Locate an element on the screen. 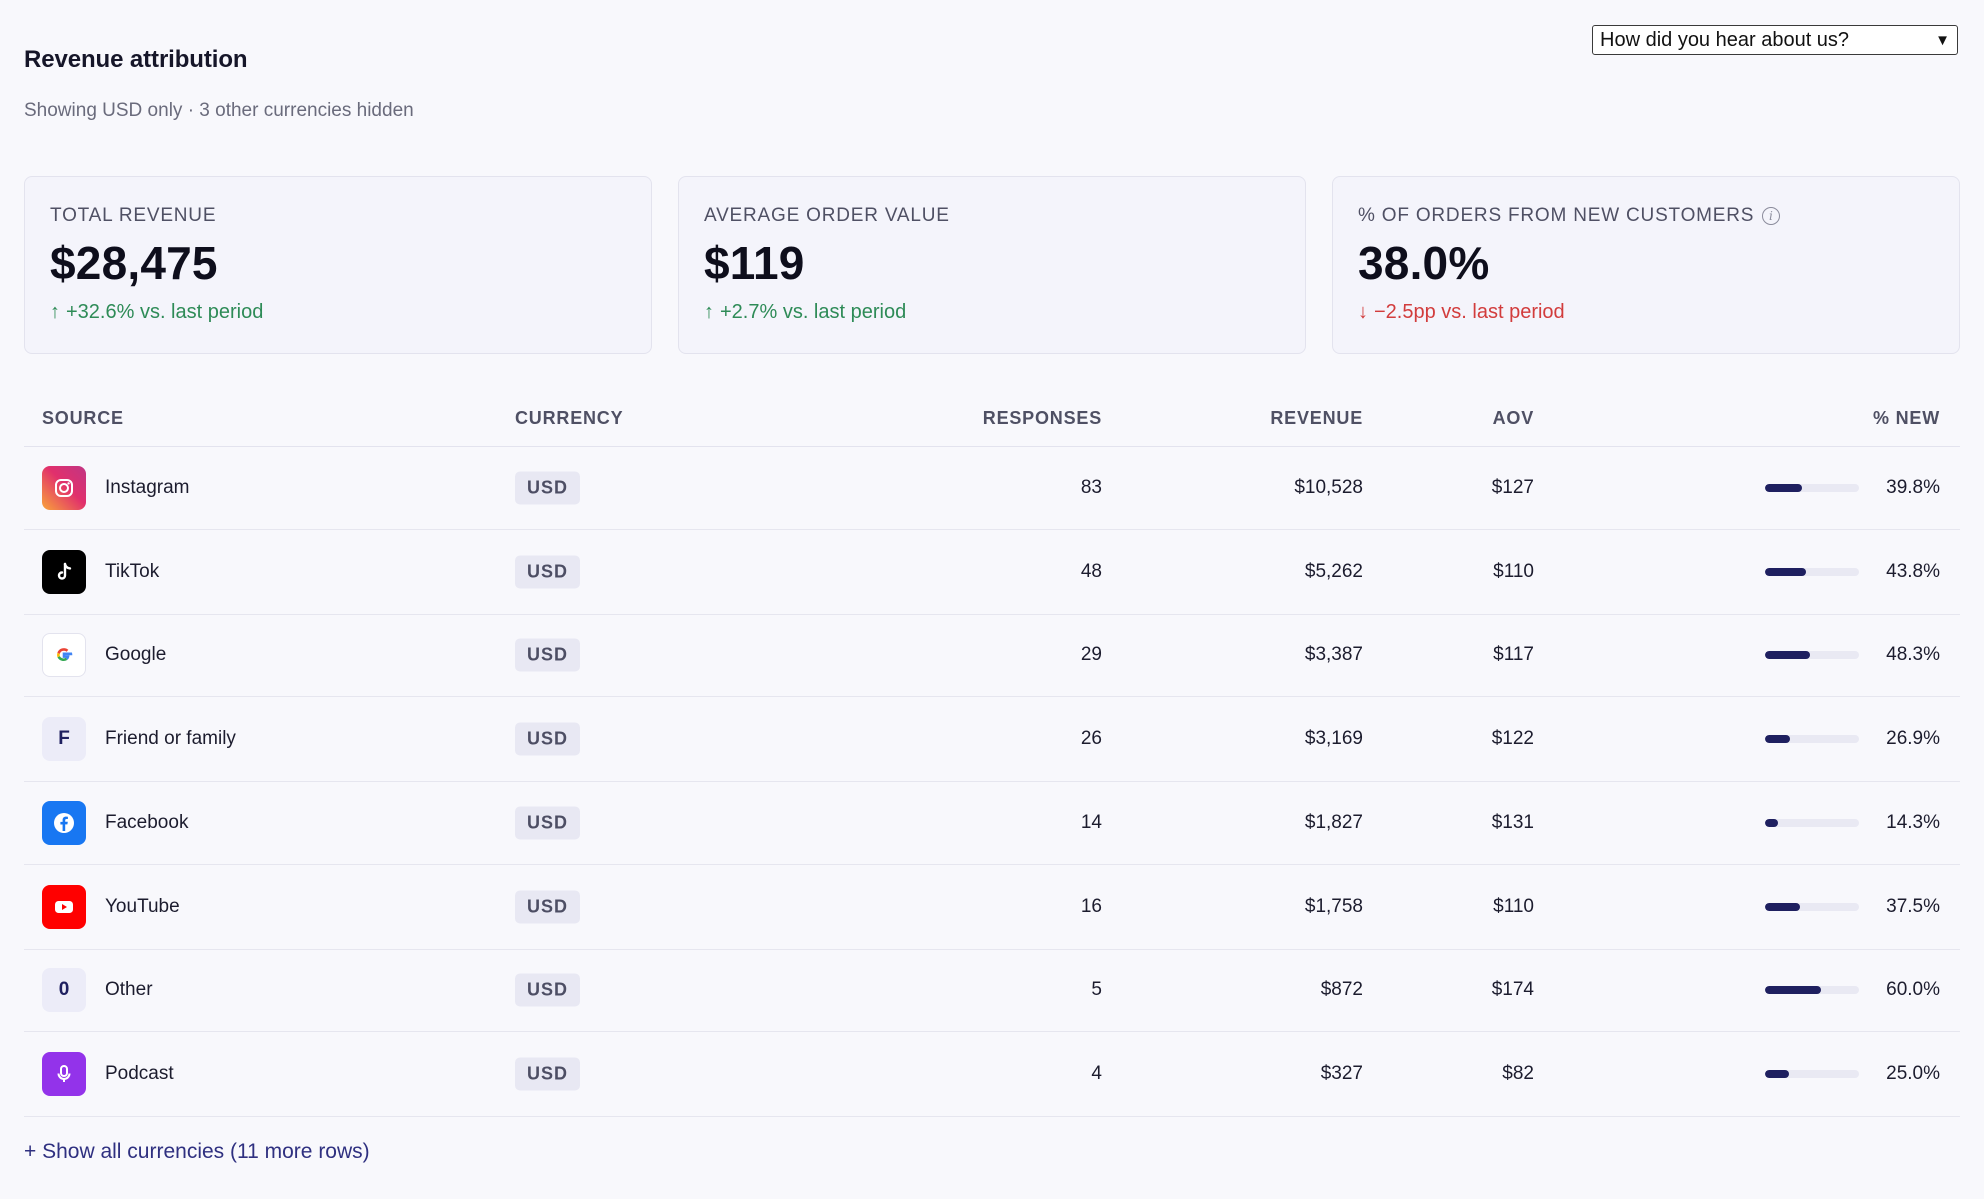 The width and height of the screenshot is (1984, 1199). table-row: Facebook USD 14 $1,827 $131 14.3% is located at coordinates (992, 823).